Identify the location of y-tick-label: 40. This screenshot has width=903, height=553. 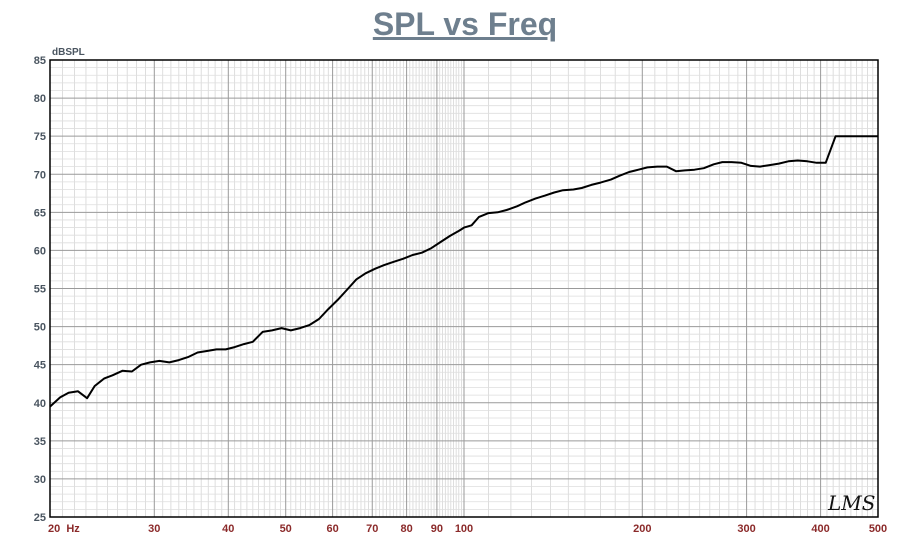
(40, 404).